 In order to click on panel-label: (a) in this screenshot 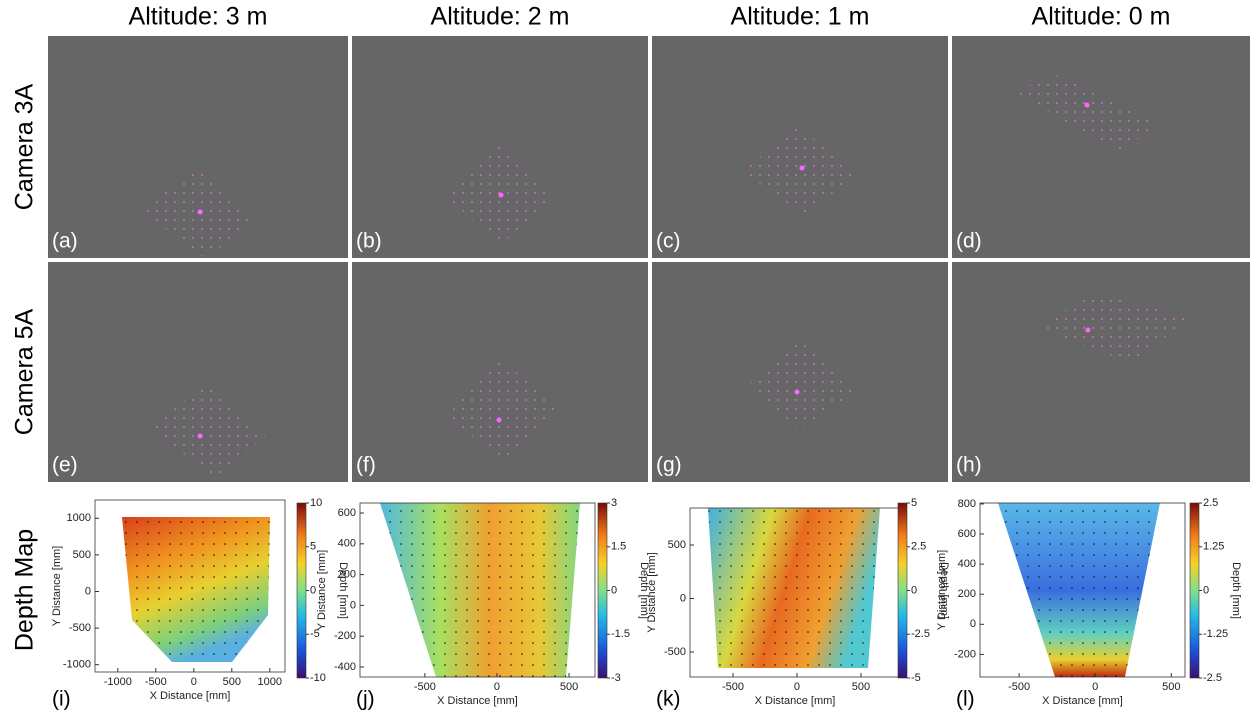, I will do `click(65, 241)`.